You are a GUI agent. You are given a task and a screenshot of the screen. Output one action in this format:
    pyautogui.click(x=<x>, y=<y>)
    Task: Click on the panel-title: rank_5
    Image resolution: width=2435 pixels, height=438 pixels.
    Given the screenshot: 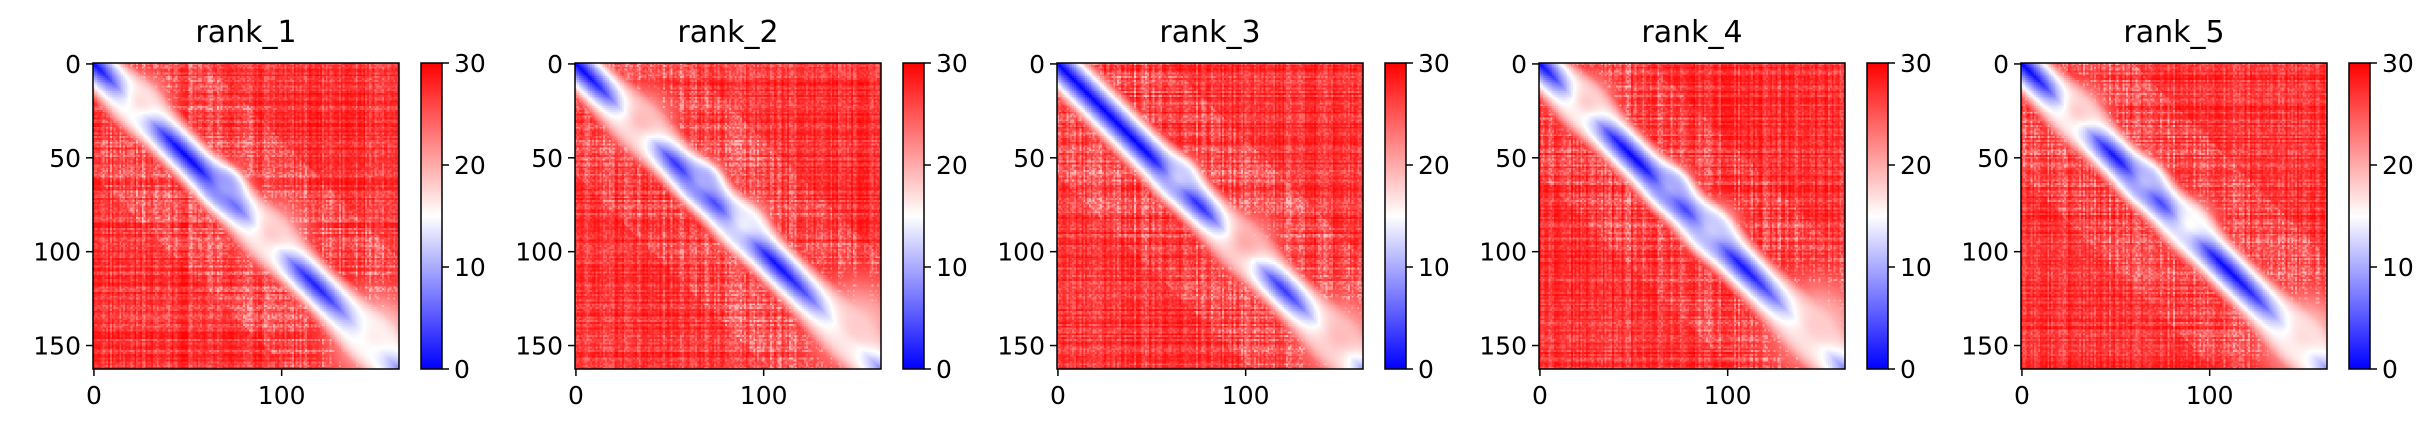 What is the action you would take?
    pyautogui.click(x=2173, y=32)
    